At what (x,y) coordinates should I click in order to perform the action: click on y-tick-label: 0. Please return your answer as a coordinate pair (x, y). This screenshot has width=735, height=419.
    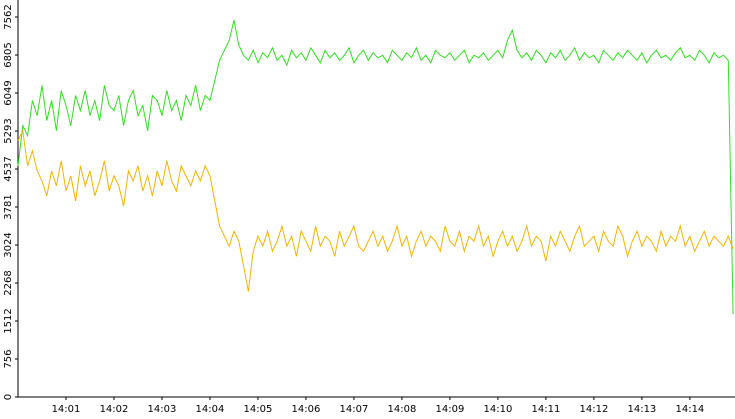
    Looking at the image, I should click on (8, 397).